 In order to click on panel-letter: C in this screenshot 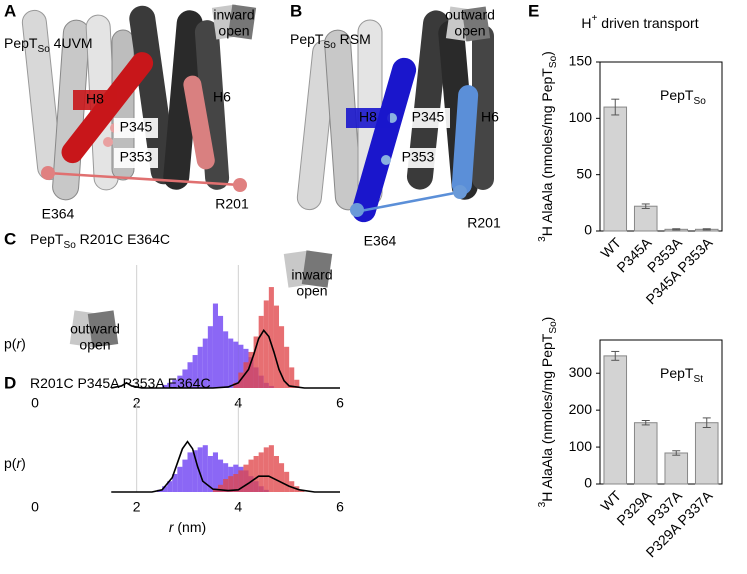, I will do `click(10, 238)`.